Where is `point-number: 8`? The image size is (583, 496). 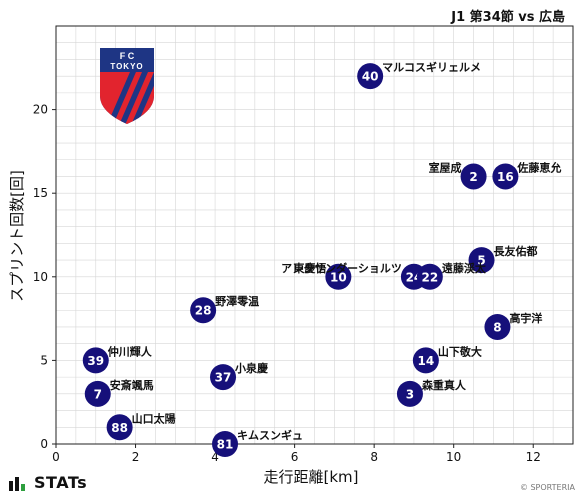 point-number: 8 is located at coordinates (497, 327).